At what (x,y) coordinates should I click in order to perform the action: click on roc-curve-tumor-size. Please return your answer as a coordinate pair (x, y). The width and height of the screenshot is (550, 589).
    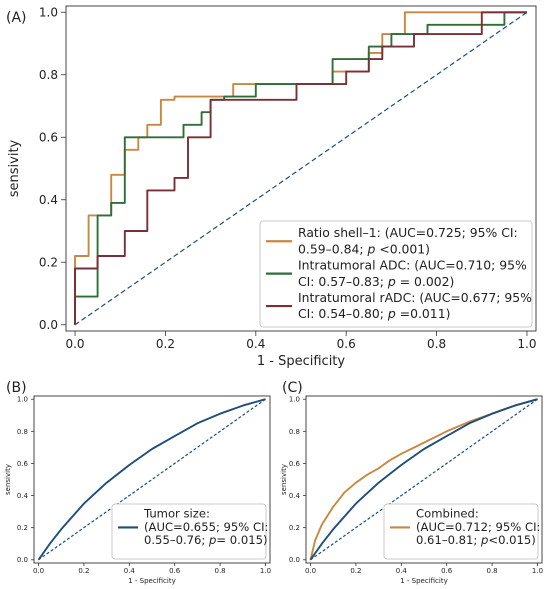
    Looking at the image, I should click on (151, 479).